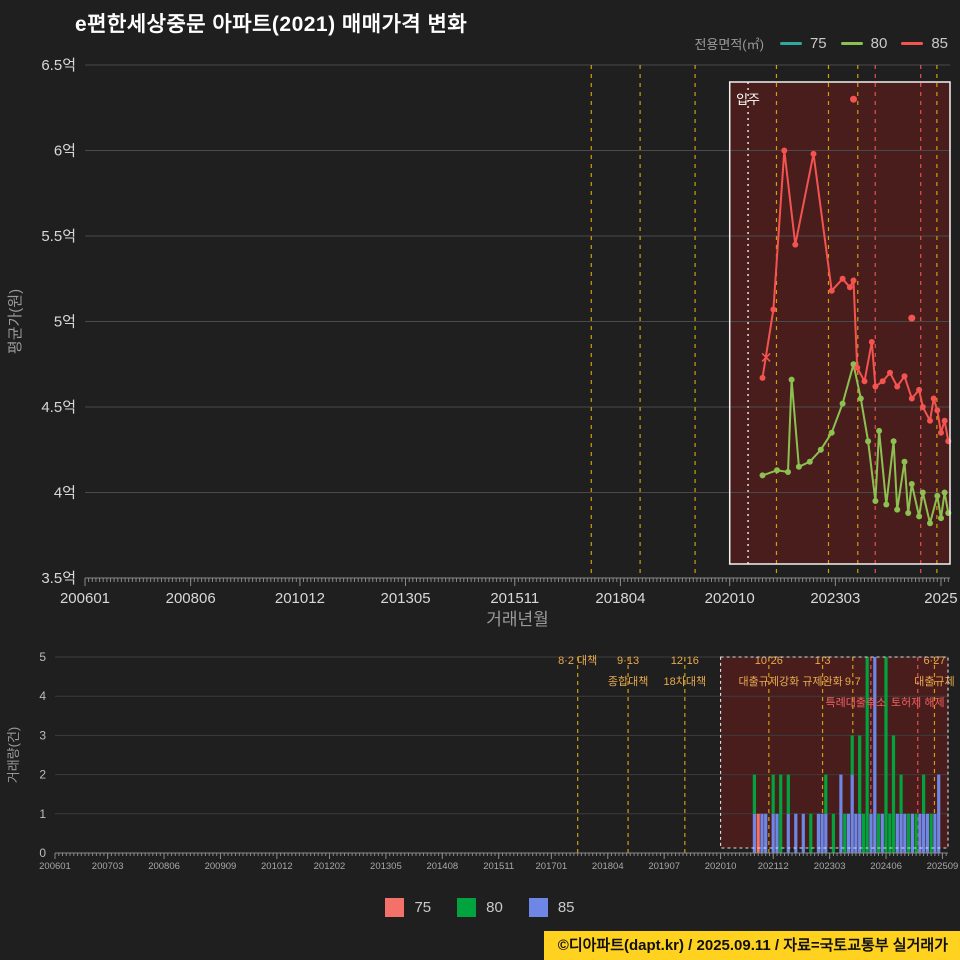  Describe the element at coordinates (221, 866) in the screenshot. I see `svg-text: 200909` at that location.